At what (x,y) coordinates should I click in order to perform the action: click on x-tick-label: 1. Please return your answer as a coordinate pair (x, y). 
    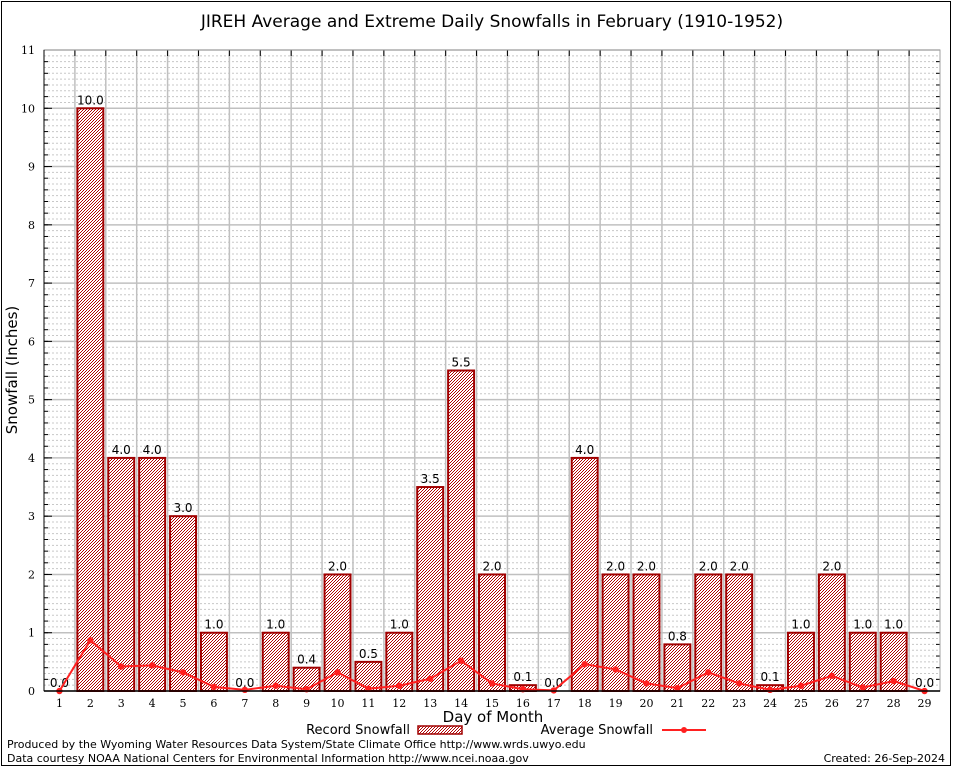
    Looking at the image, I should click on (59, 703).